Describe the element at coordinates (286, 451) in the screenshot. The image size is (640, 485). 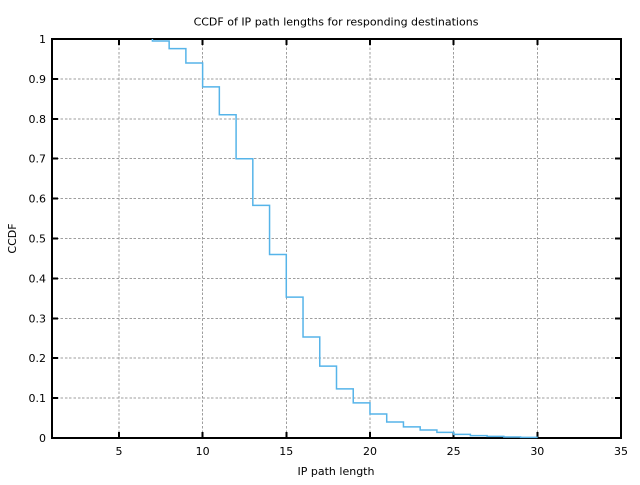
I see `x-tick-label: 15` at that location.